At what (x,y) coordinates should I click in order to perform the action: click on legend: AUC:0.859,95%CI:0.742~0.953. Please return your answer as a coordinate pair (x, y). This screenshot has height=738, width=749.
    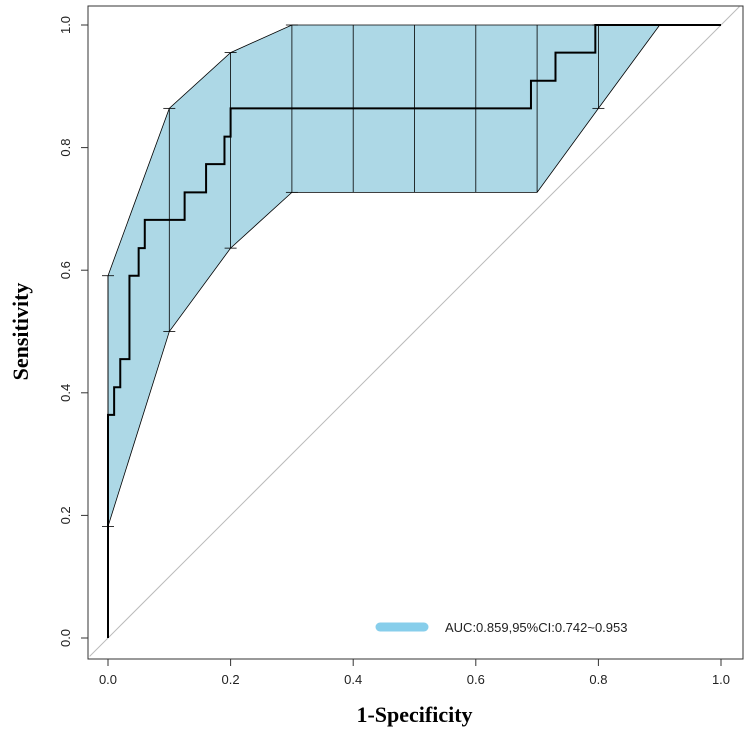
    Looking at the image, I should click on (501, 627).